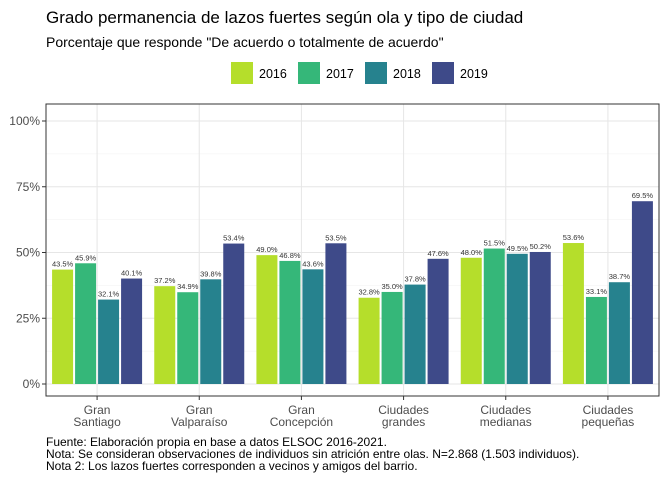 The width and height of the screenshot is (672, 480). Describe the element at coordinates (234, 238) in the screenshot. I see `bar-data-label: 53.4%` at that location.